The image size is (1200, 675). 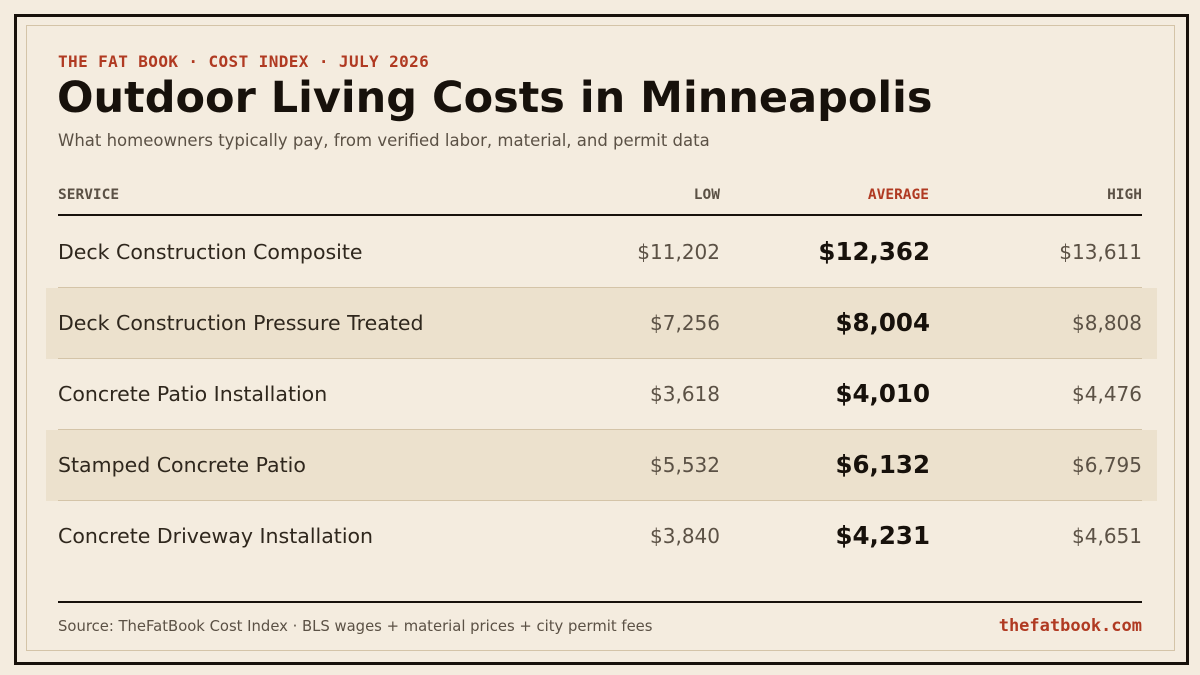 I want to click on row-low-cost: $11,202, so click(x=678, y=252).